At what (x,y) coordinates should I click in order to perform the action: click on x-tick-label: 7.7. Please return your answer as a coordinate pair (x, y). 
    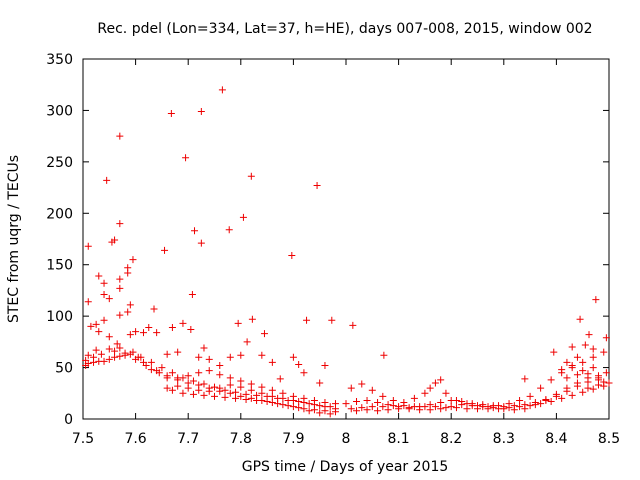
    Looking at the image, I should click on (188, 439).